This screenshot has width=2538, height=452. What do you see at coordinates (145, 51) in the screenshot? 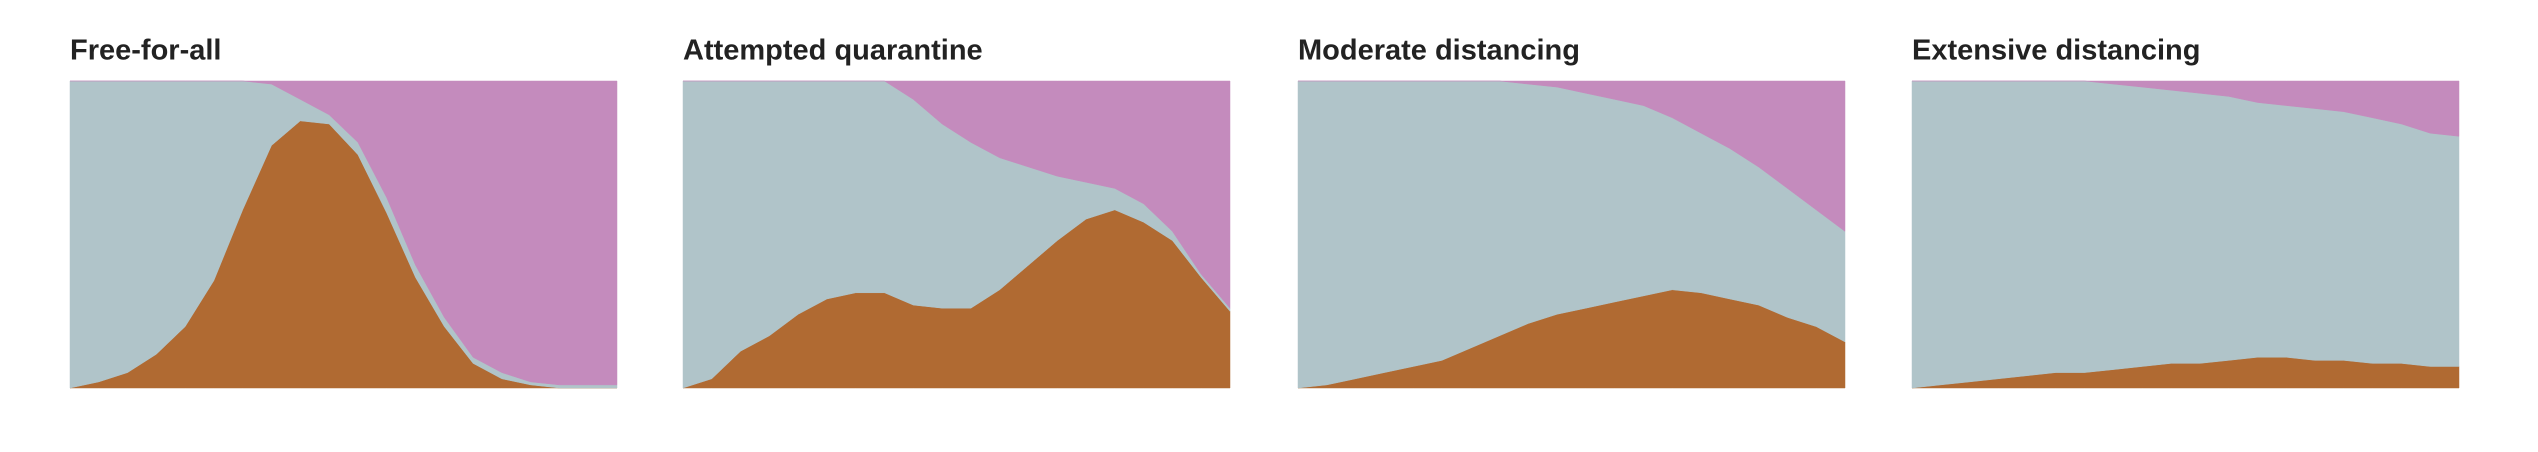
I see `panel-title: Free-for-all` at bounding box center [145, 51].